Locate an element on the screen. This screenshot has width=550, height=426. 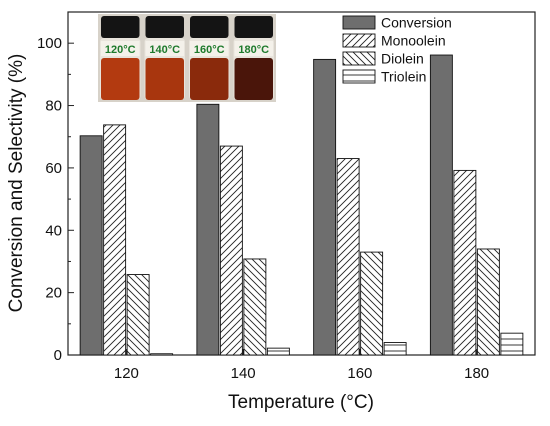
x-tick-label: 120 is located at coordinates (126, 373).